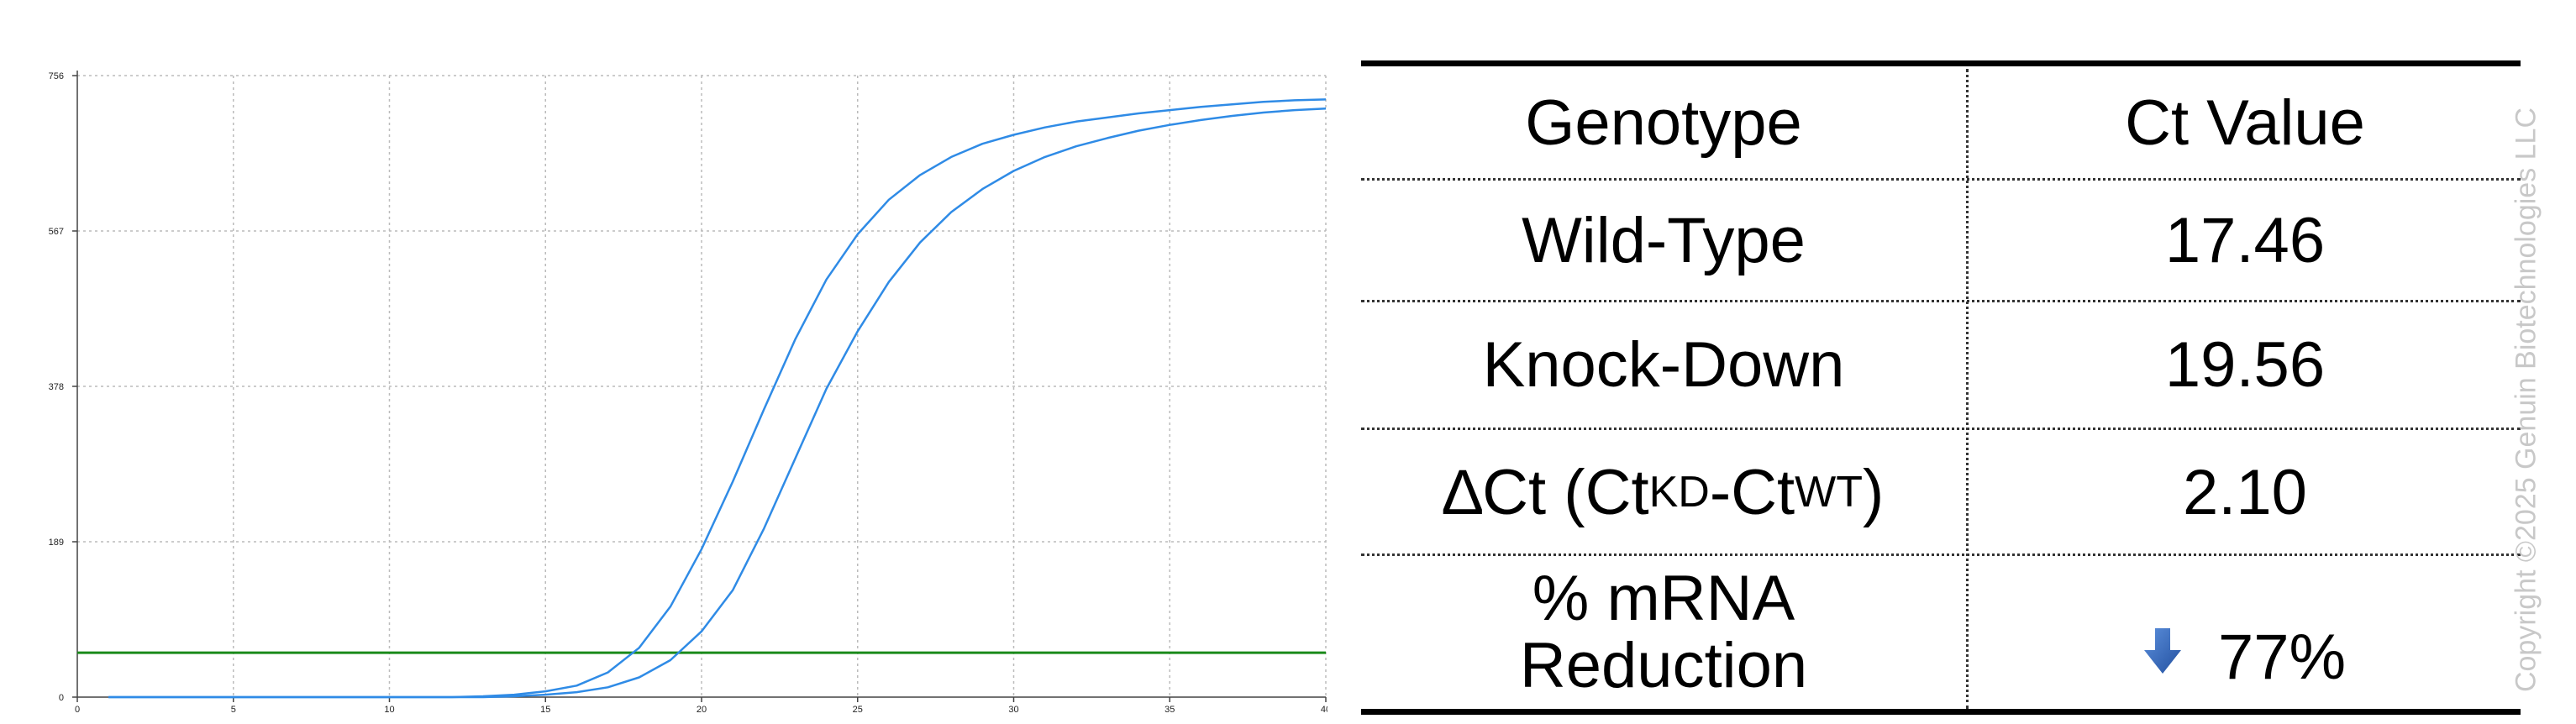  What do you see at coordinates (233, 710) in the screenshot?
I see `x-tick-label: 5` at bounding box center [233, 710].